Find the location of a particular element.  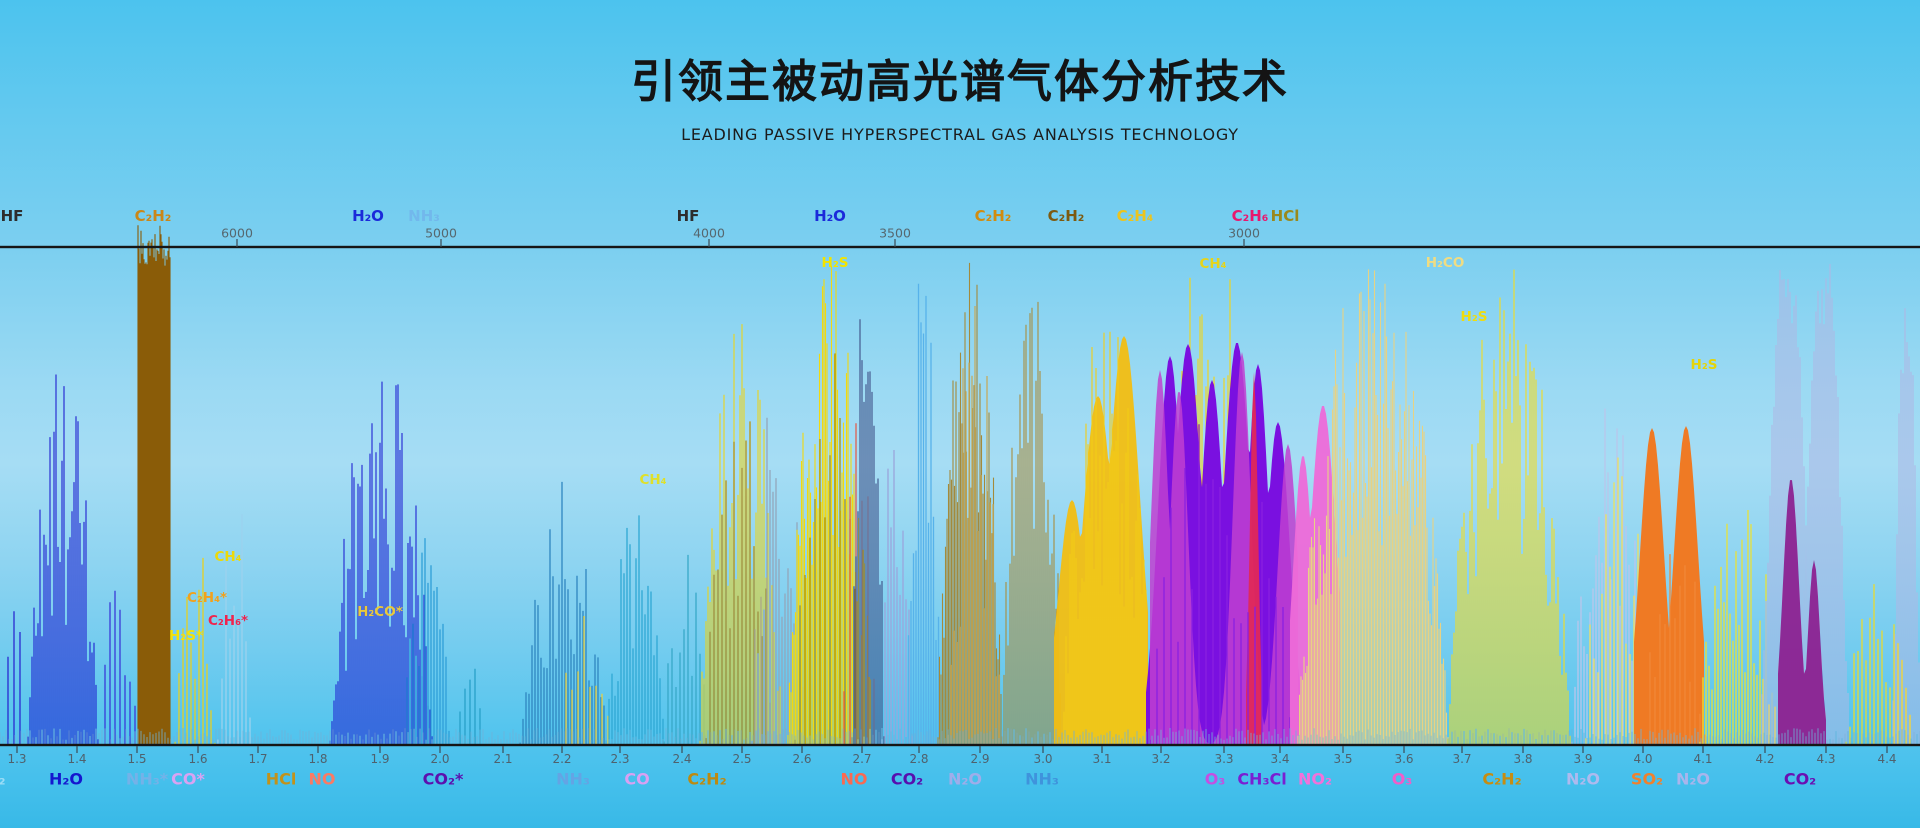

spectral-band-cyan-1p95 is located at coordinates (428, 641).